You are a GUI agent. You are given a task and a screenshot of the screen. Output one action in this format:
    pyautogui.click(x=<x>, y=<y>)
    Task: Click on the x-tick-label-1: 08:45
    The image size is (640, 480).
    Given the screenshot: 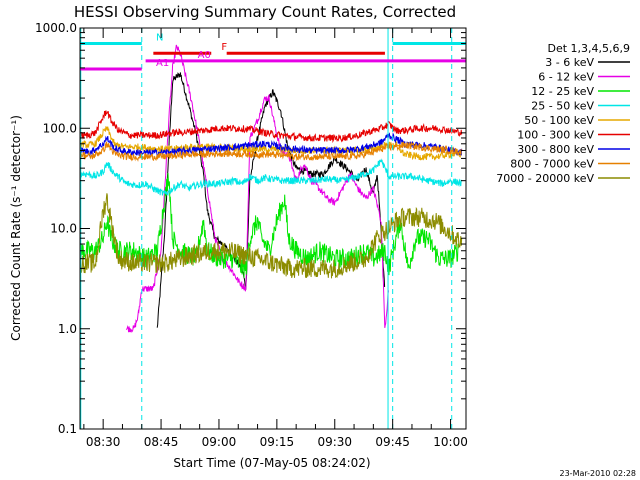 What is the action you would take?
    pyautogui.click(x=161, y=442)
    